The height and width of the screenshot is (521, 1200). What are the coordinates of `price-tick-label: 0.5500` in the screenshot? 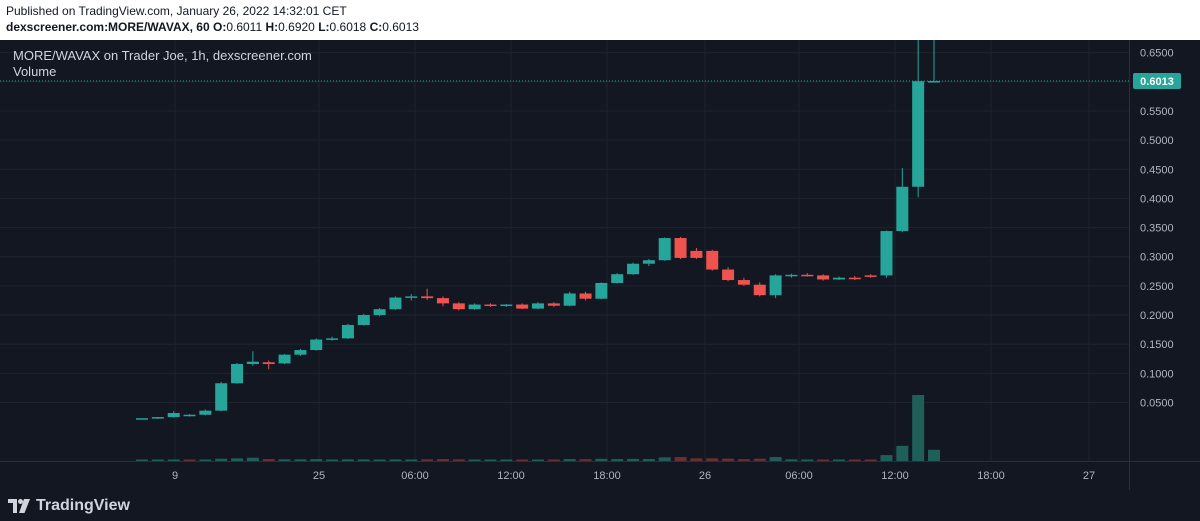 It's located at (1157, 112).